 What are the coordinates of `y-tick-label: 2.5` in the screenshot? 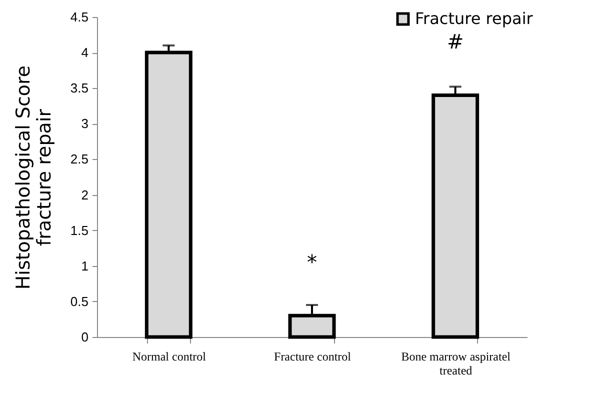 It's located at (79, 159).